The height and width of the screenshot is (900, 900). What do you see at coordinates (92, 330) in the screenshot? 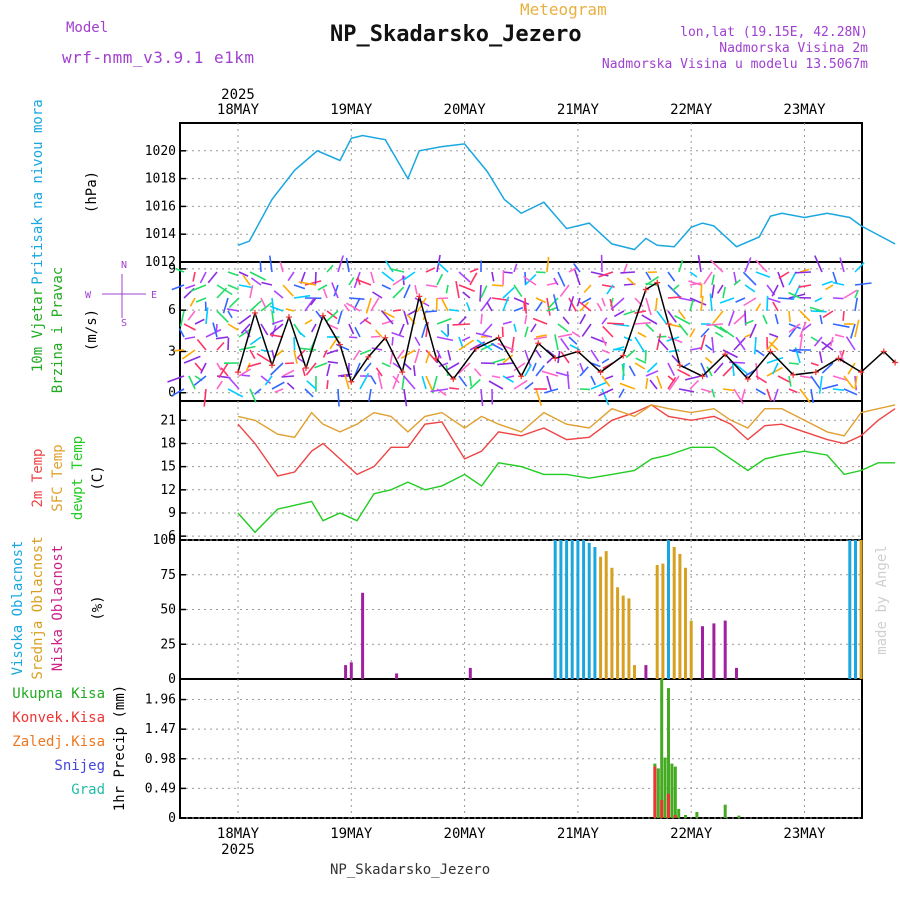
I see `wind-unit: (m/s)` at bounding box center [92, 330].